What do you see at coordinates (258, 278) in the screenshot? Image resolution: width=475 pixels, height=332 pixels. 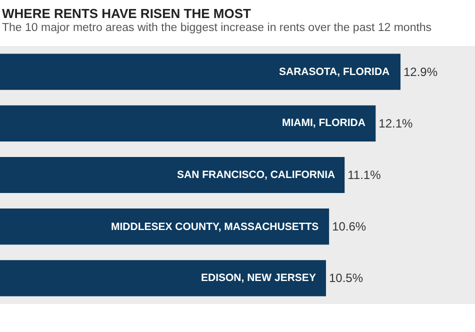 I see `y-tick-label: EDISON, NEW JERSEY` at bounding box center [258, 278].